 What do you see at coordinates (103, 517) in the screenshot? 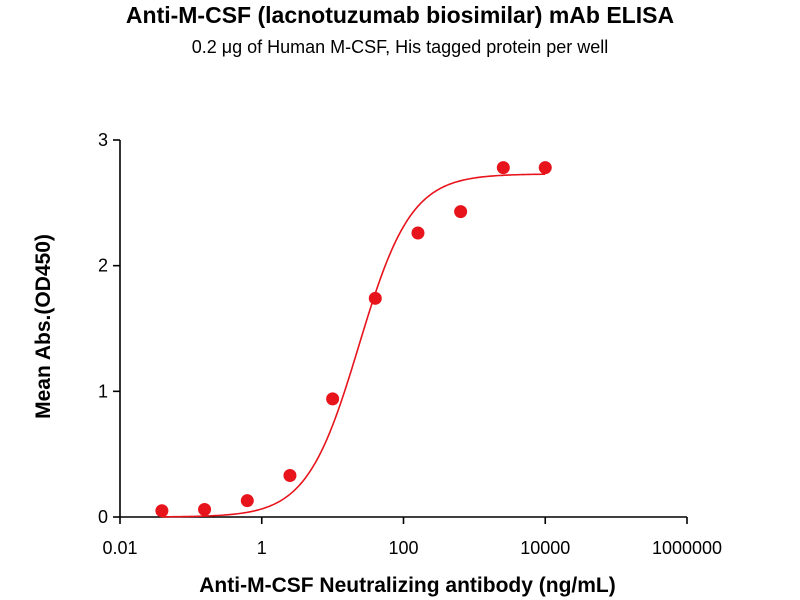
I see `y-tick-label: 0` at bounding box center [103, 517].